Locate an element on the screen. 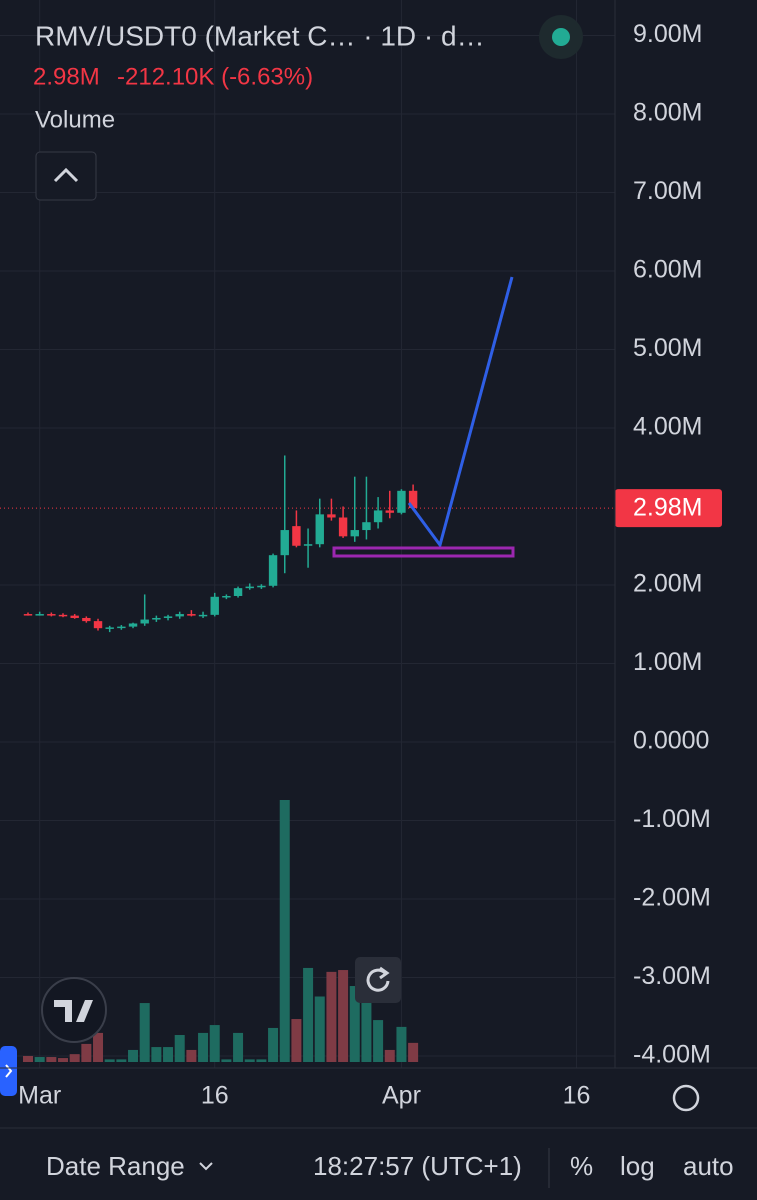 This screenshot has width=757, height=1200. drawn-support-box is located at coordinates (423, 552).